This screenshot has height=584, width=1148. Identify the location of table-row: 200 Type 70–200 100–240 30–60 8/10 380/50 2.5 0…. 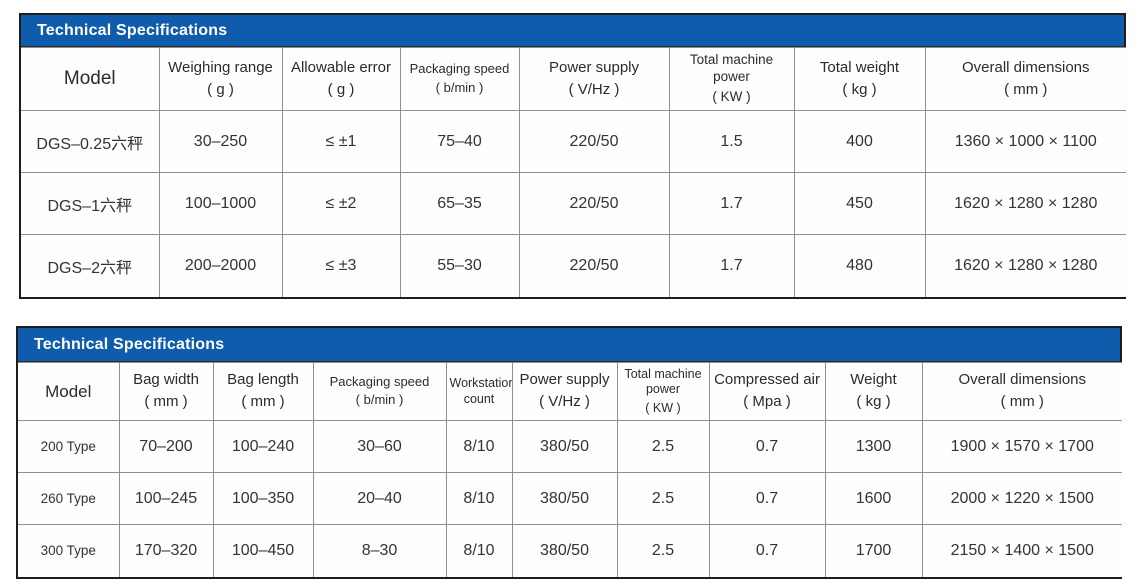
(570, 446).